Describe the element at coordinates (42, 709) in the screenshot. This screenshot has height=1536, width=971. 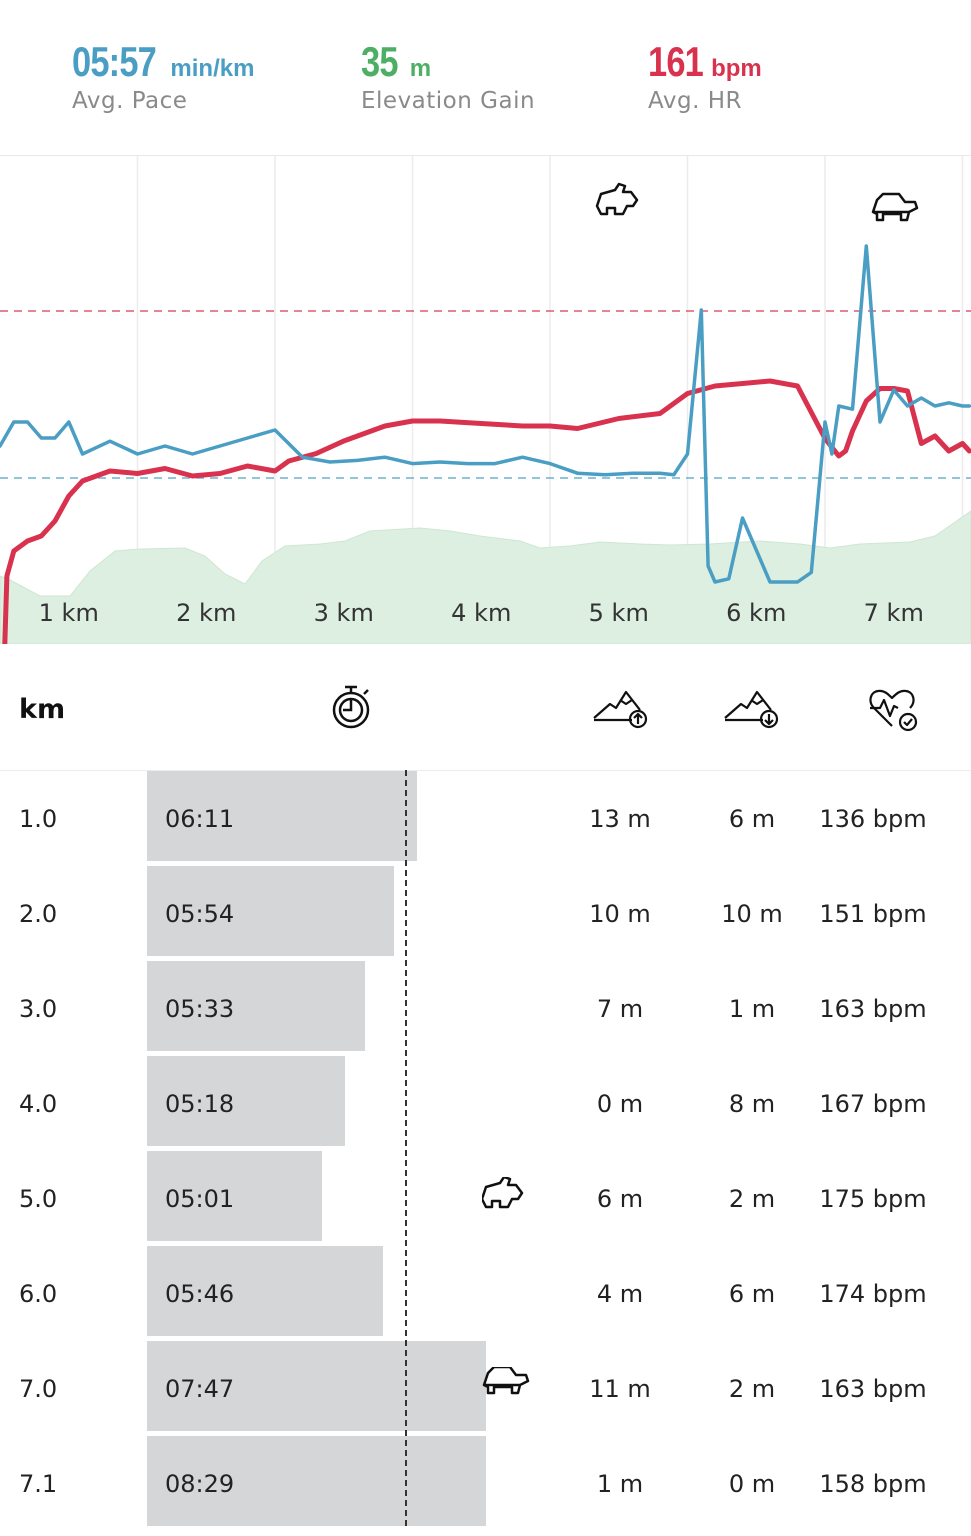
I see `km-column-header: km` at that location.